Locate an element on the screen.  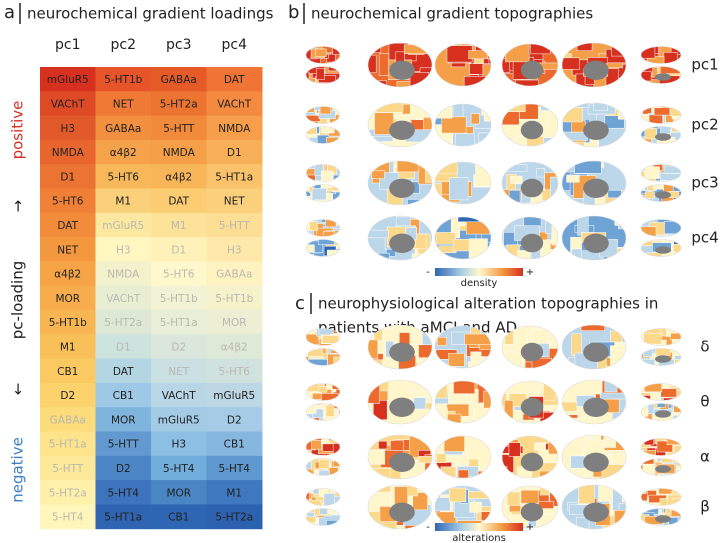
cell-label: MOR is located at coordinates (234, 323).